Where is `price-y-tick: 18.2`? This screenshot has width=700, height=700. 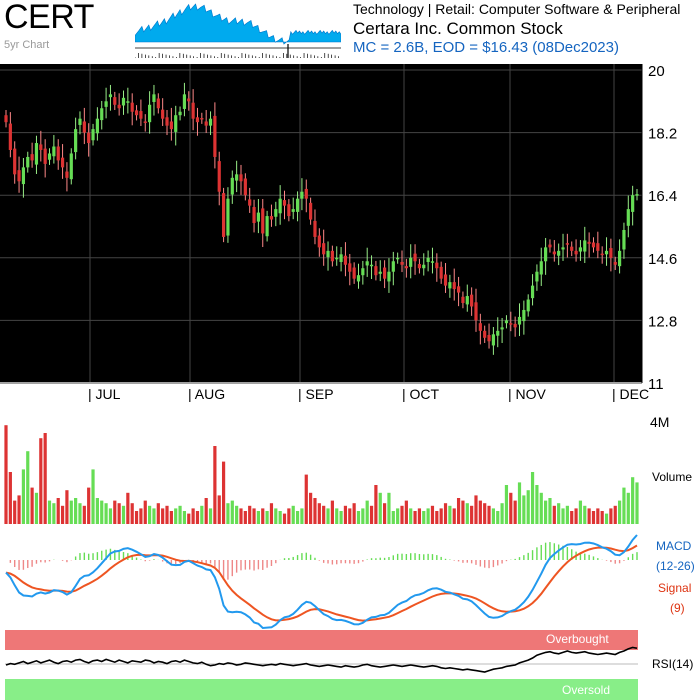 price-y-tick: 18.2 is located at coordinates (662, 134).